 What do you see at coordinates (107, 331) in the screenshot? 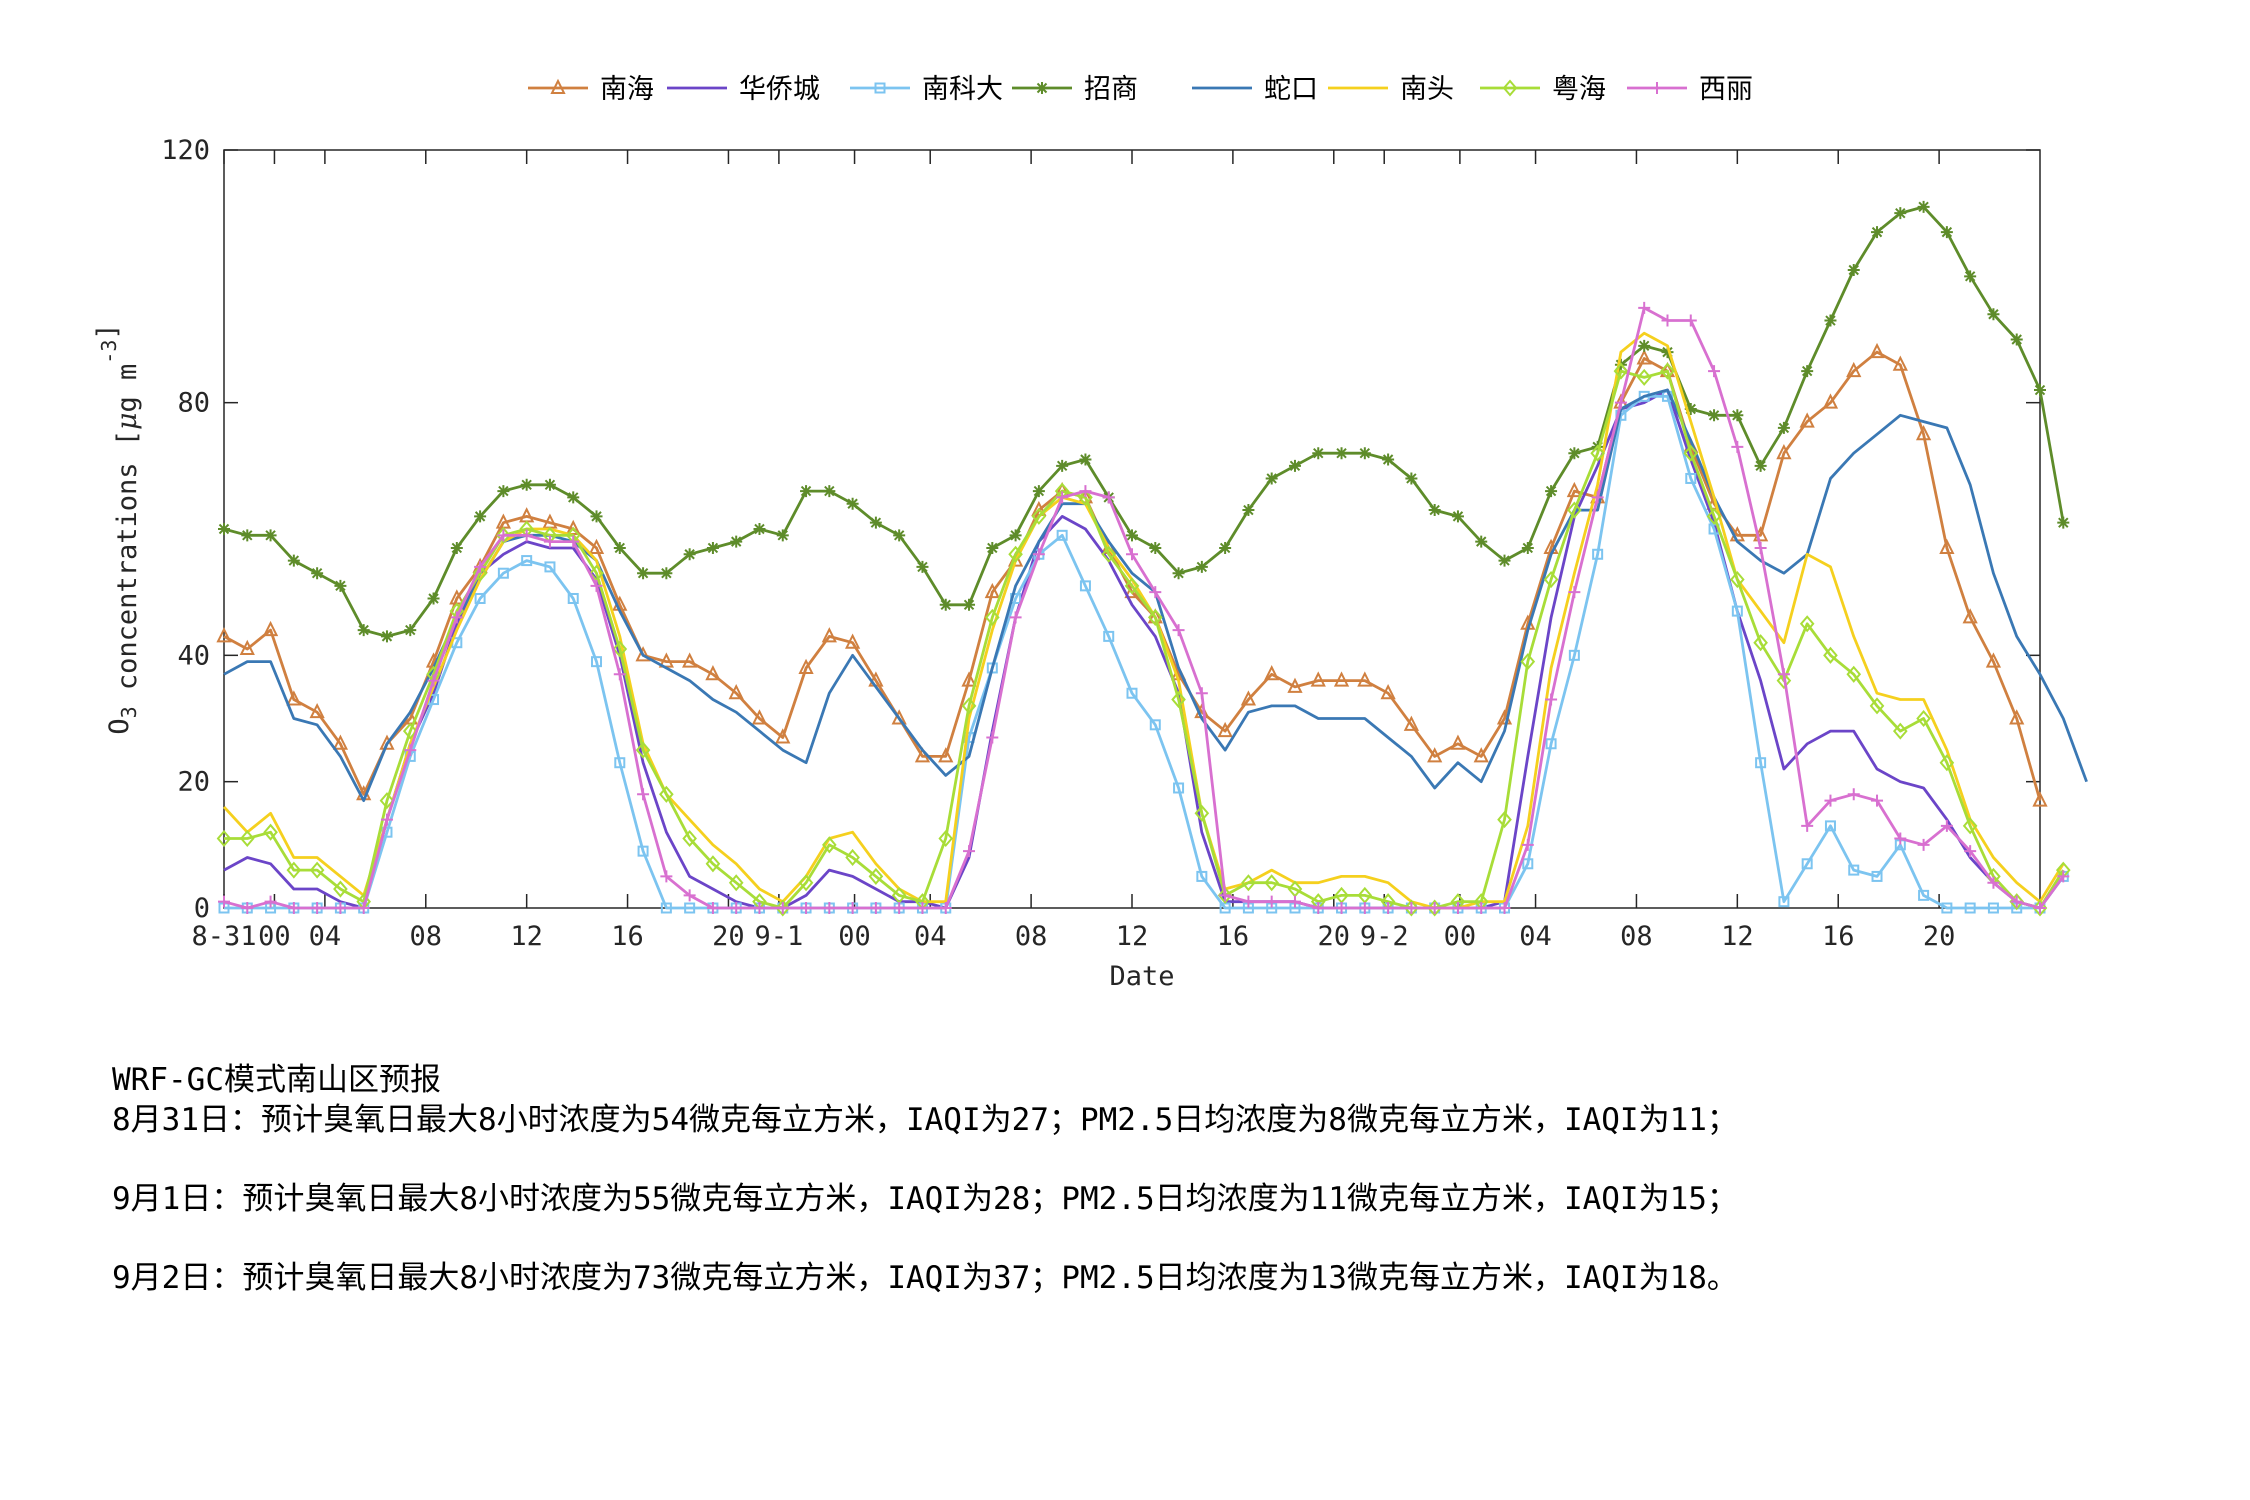
I see `y-axis-label-part: ]` at bounding box center [107, 331].